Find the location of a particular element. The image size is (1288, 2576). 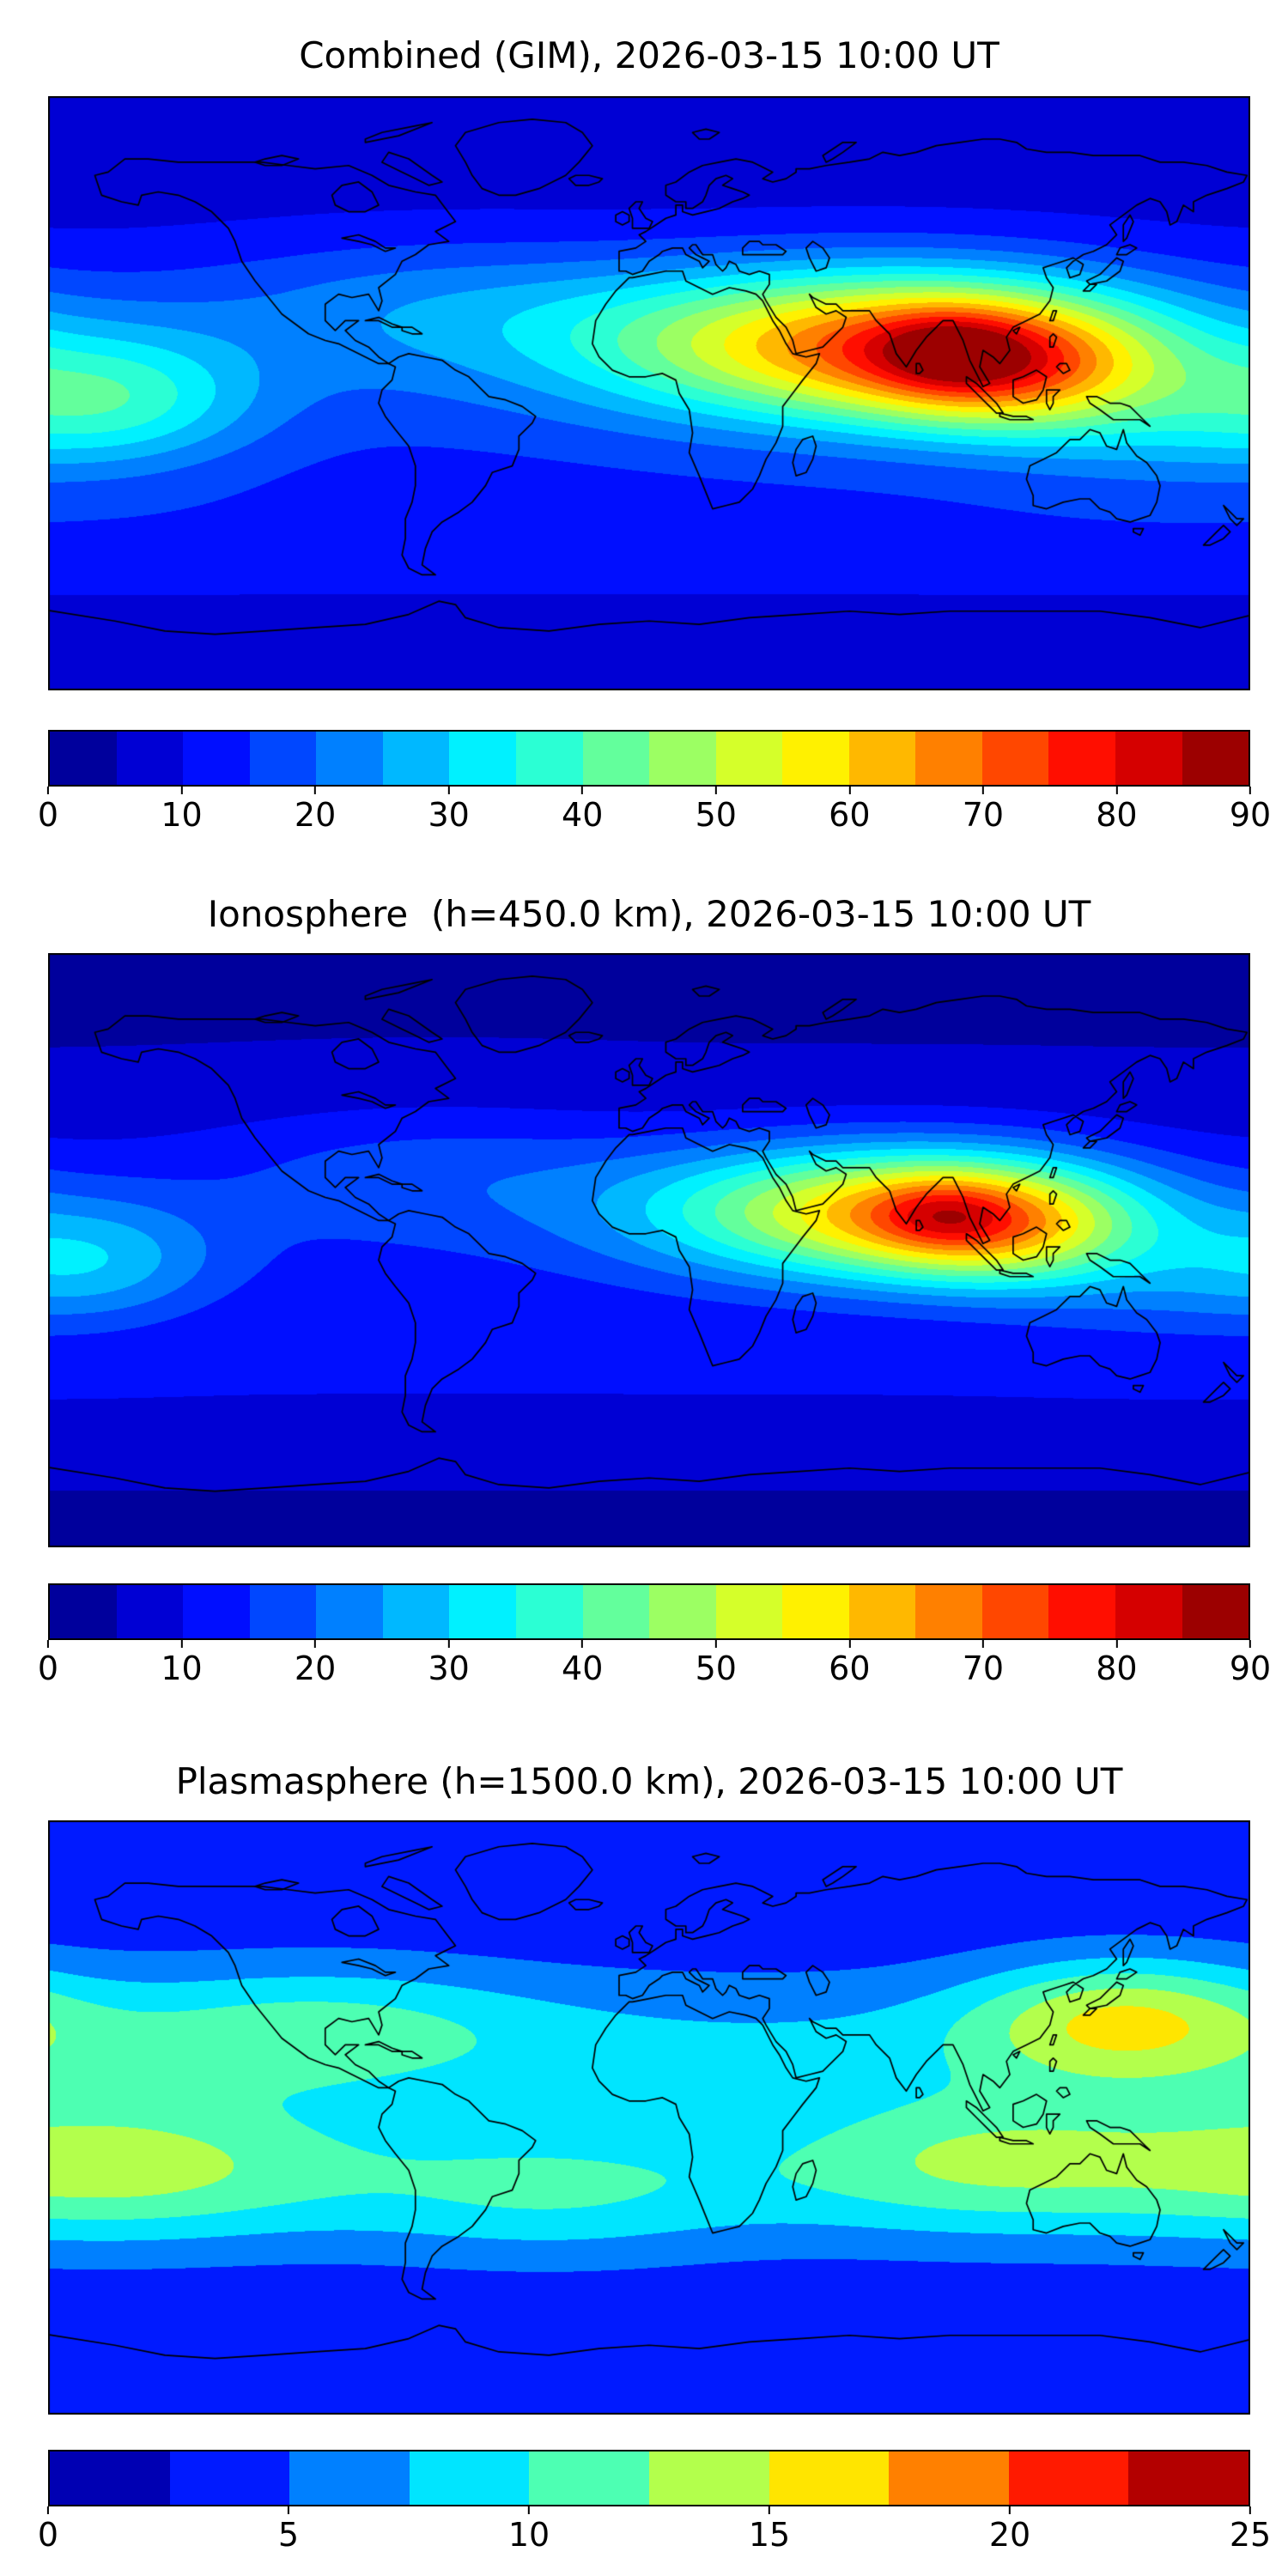

colorbar-plasmasphere is located at coordinates (649, 2478).